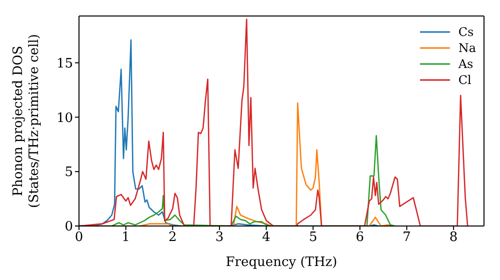  What do you see at coordinates (68, 227) in the screenshot?
I see `y-tick-label: 0` at bounding box center [68, 227].